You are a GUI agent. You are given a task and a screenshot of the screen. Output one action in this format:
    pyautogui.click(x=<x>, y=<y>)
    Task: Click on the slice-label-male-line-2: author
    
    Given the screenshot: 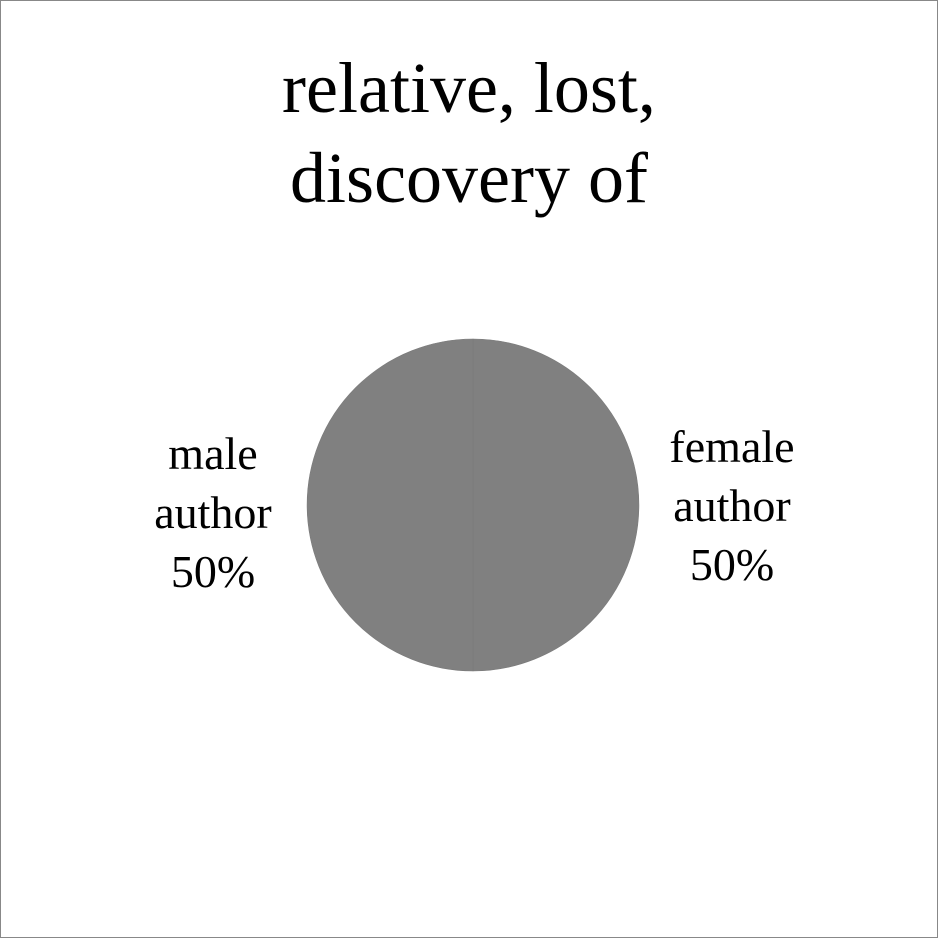 What is the action you would take?
    pyautogui.click(x=213, y=512)
    